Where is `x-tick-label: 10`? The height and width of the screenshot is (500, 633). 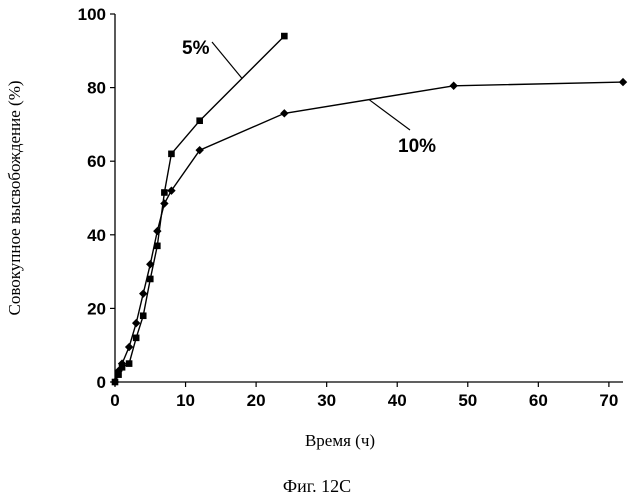
x-tick-label: 10 is located at coordinates (185, 400).